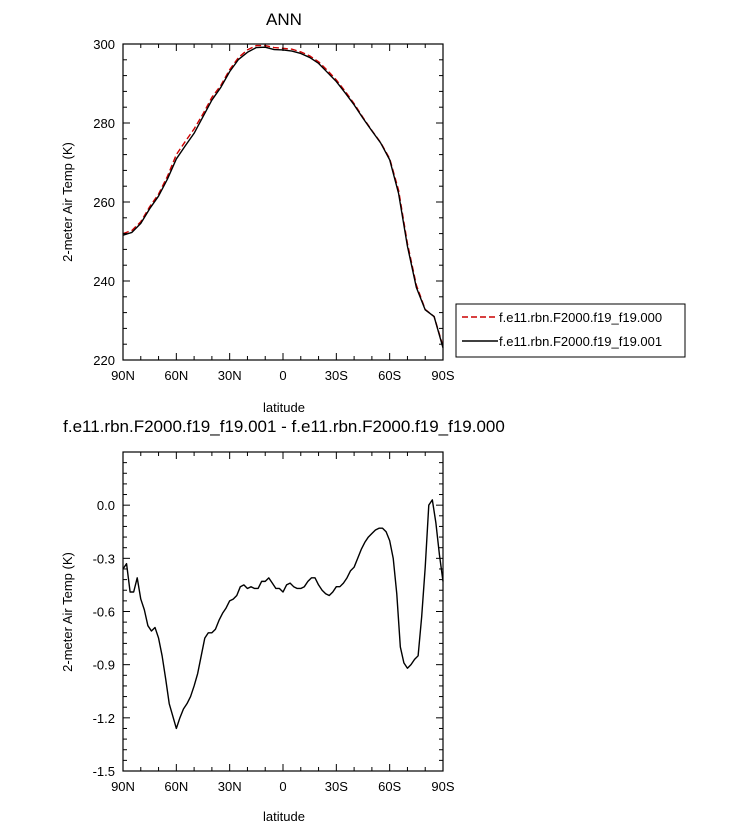  I want to click on legend-box, so click(570, 330).